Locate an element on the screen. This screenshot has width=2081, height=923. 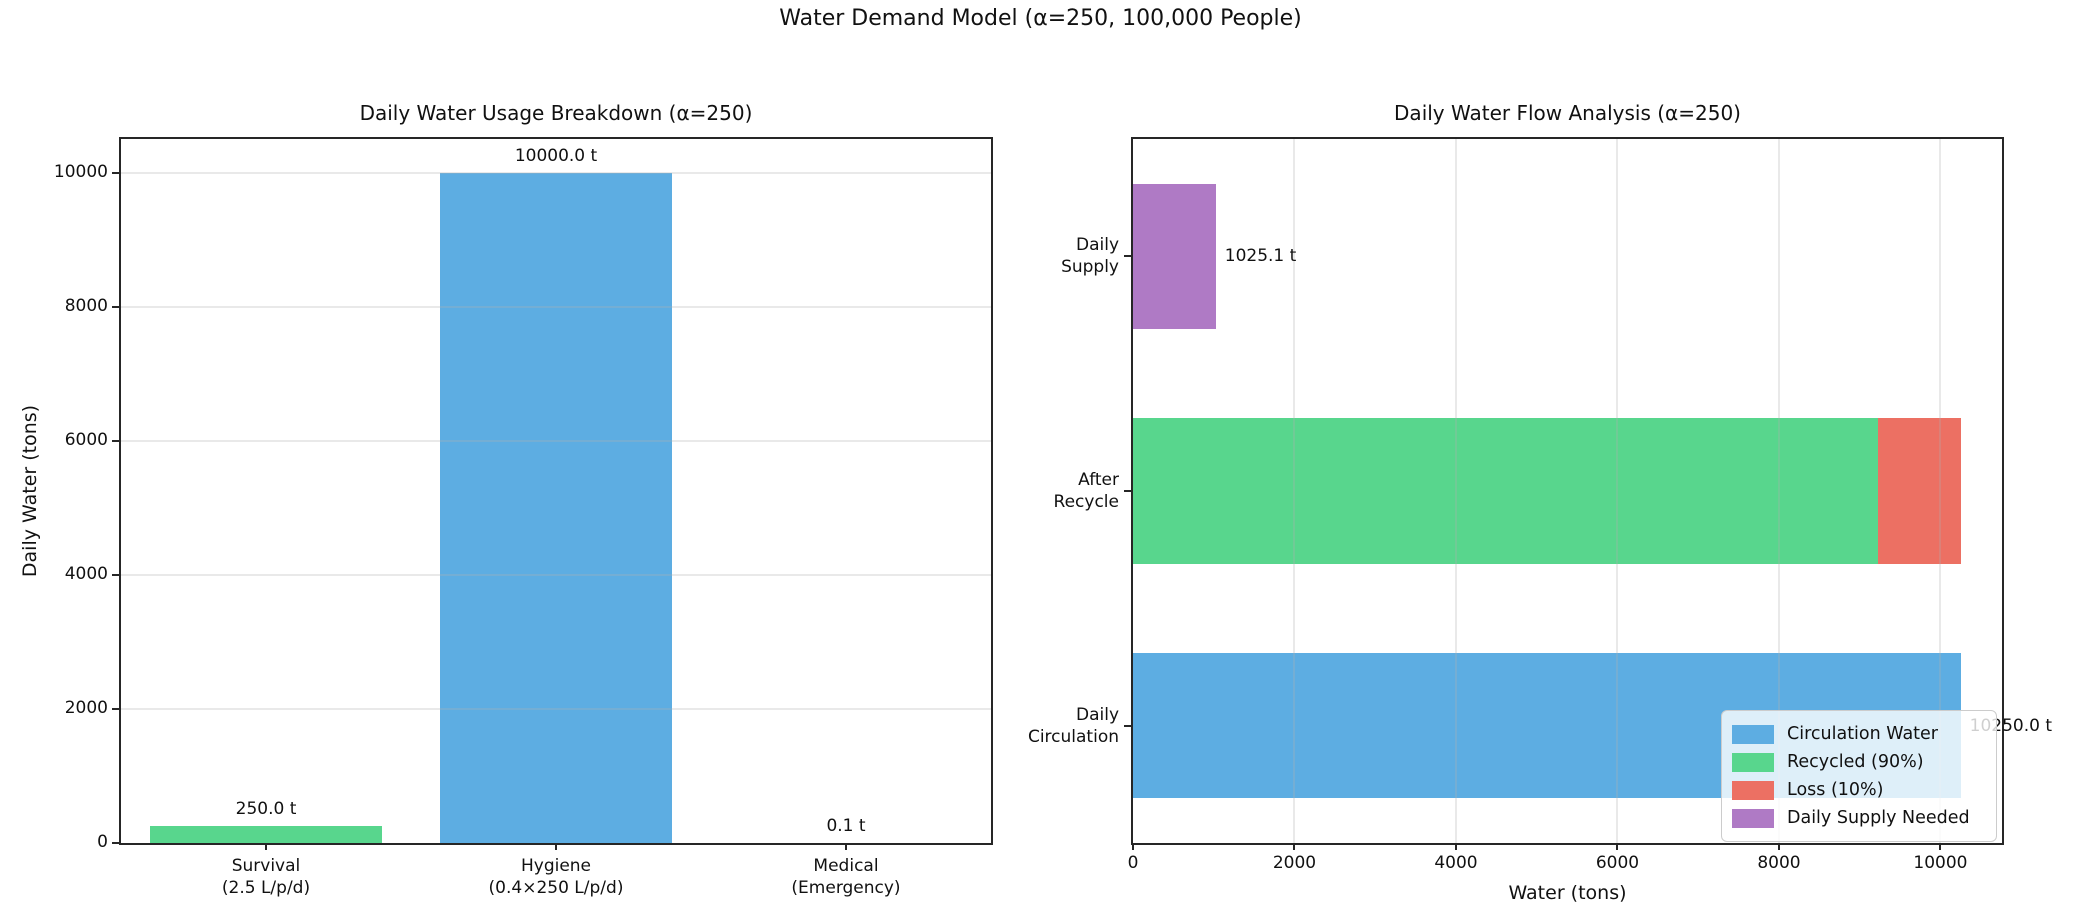
right-chart-title: Daily Water Flow Analysis (α=250) is located at coordinates (1567, 113).